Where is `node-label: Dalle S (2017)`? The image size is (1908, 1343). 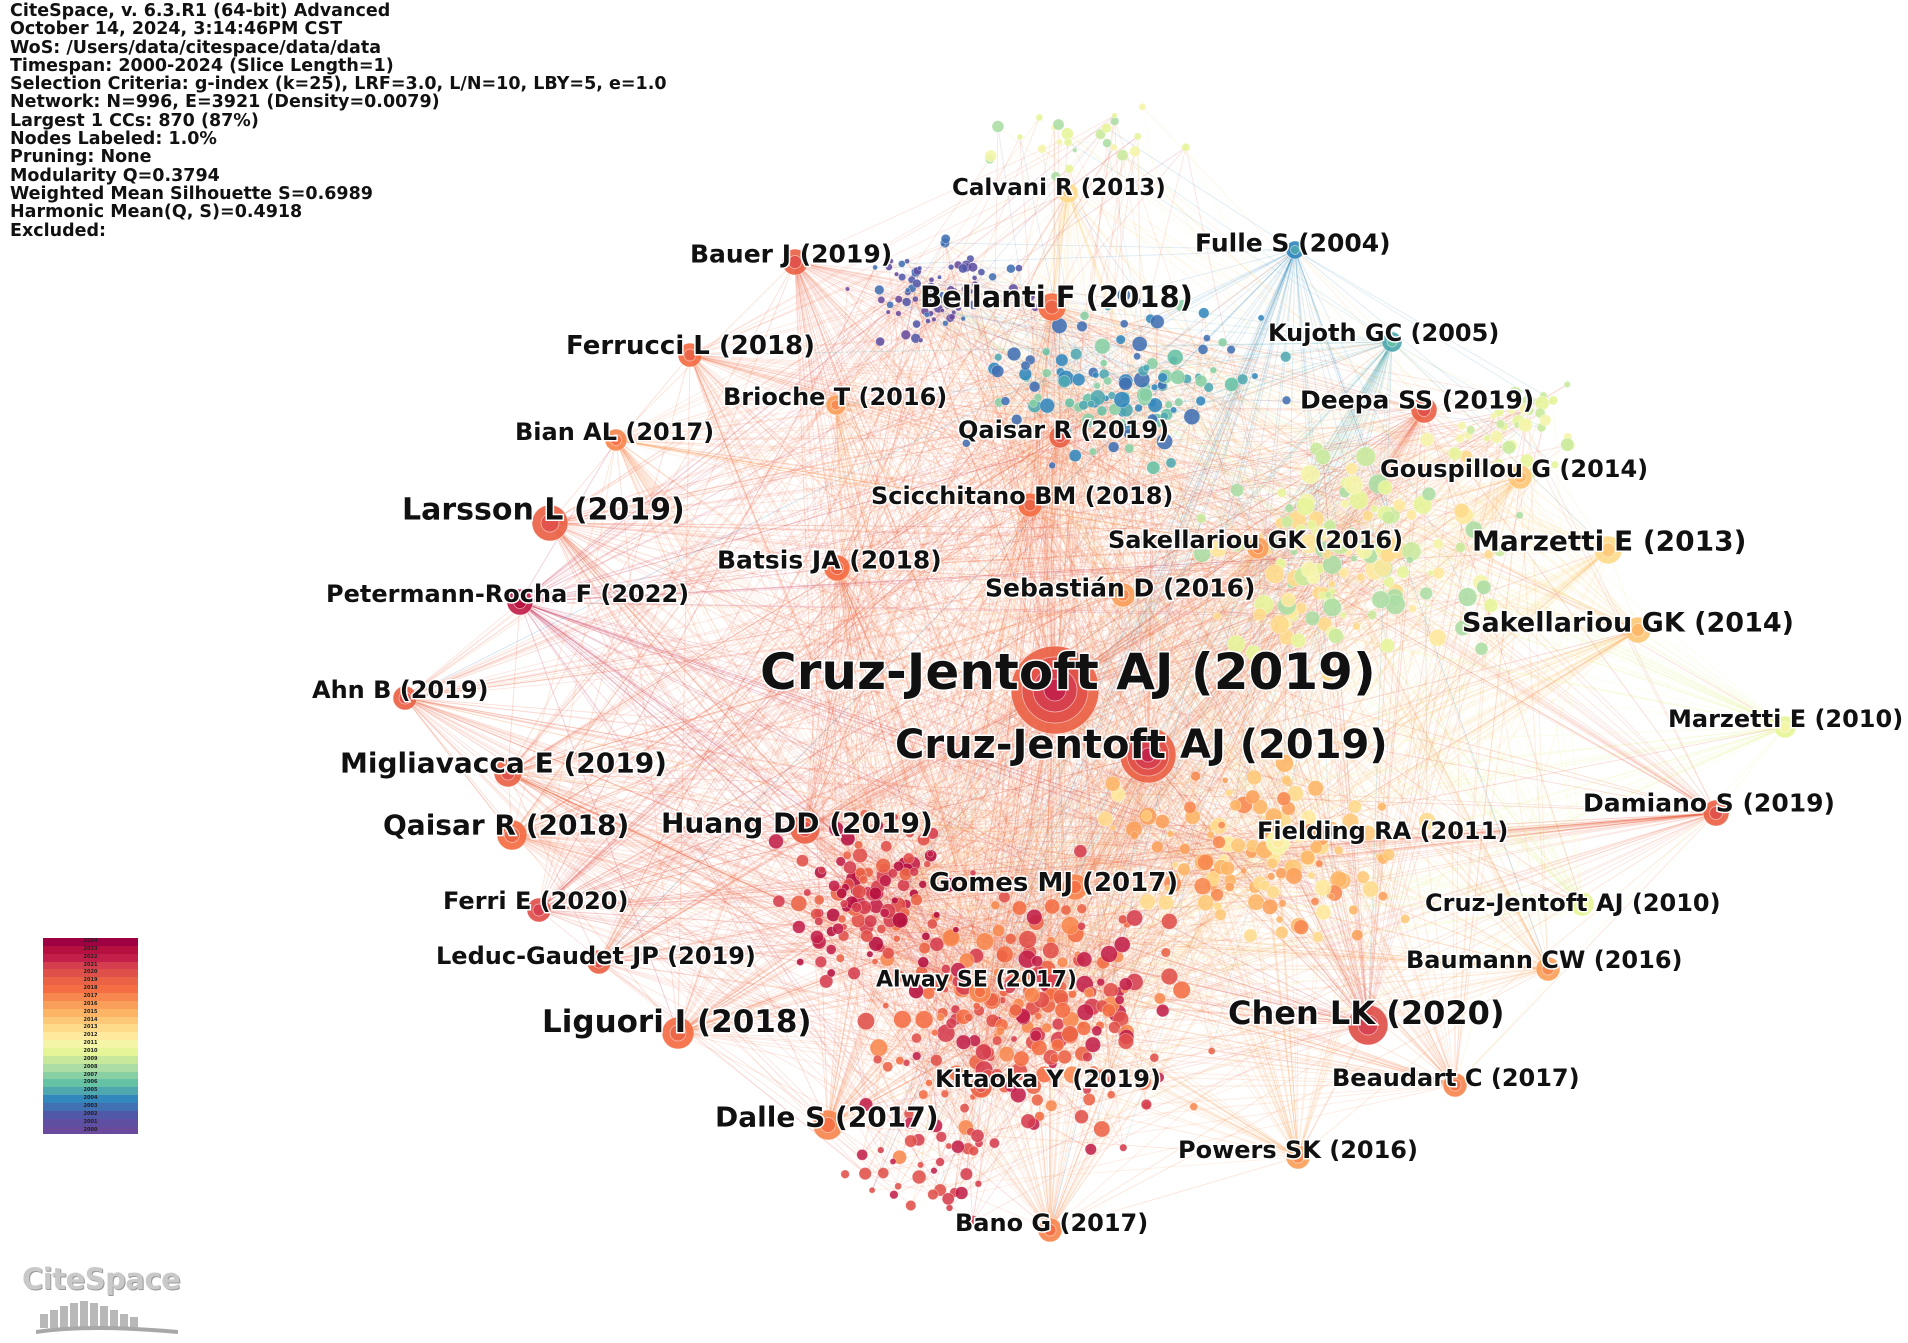
node-label: Dalle S (2017) is located at coordinates (827, 1117).